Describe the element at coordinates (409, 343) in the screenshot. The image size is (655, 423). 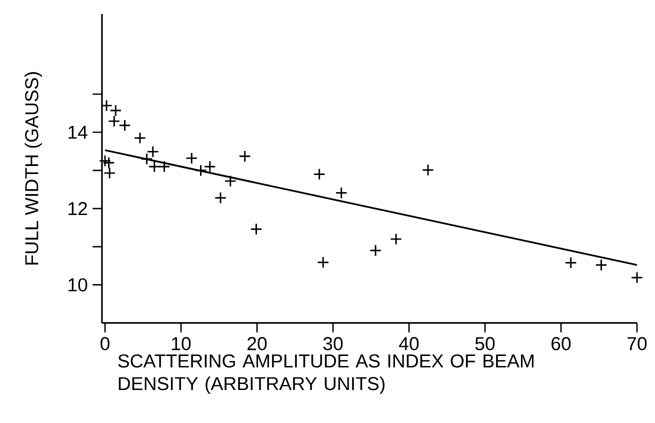
I see `x-tick-label: 40` at that location.